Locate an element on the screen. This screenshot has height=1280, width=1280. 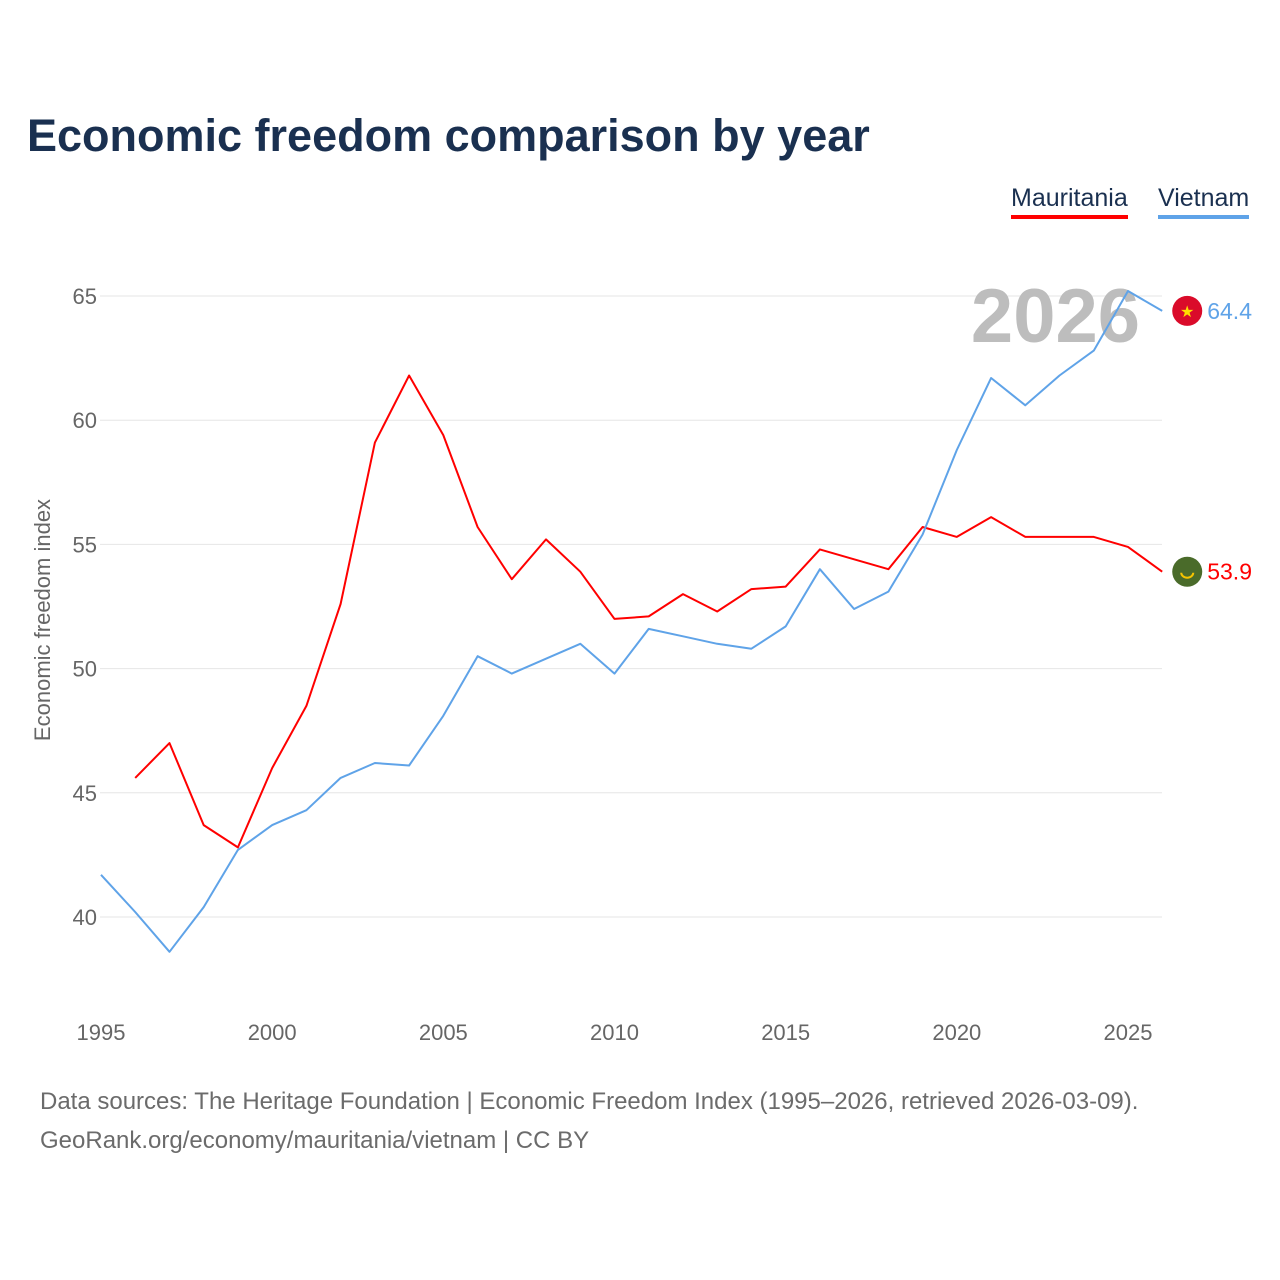
x-tick-label: 2020 is located at coordinates (956, 1032).